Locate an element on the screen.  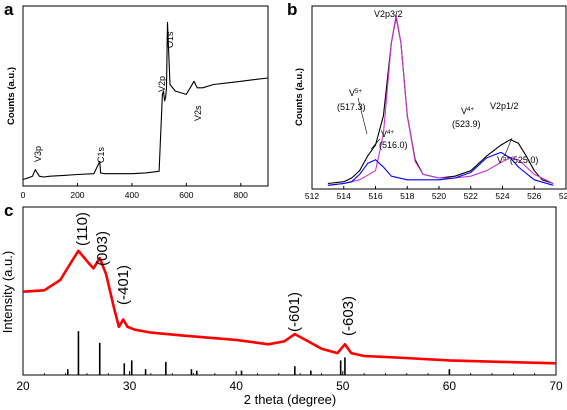
panel-a-xtick-label: 800 is located at coordinates (241, 195).